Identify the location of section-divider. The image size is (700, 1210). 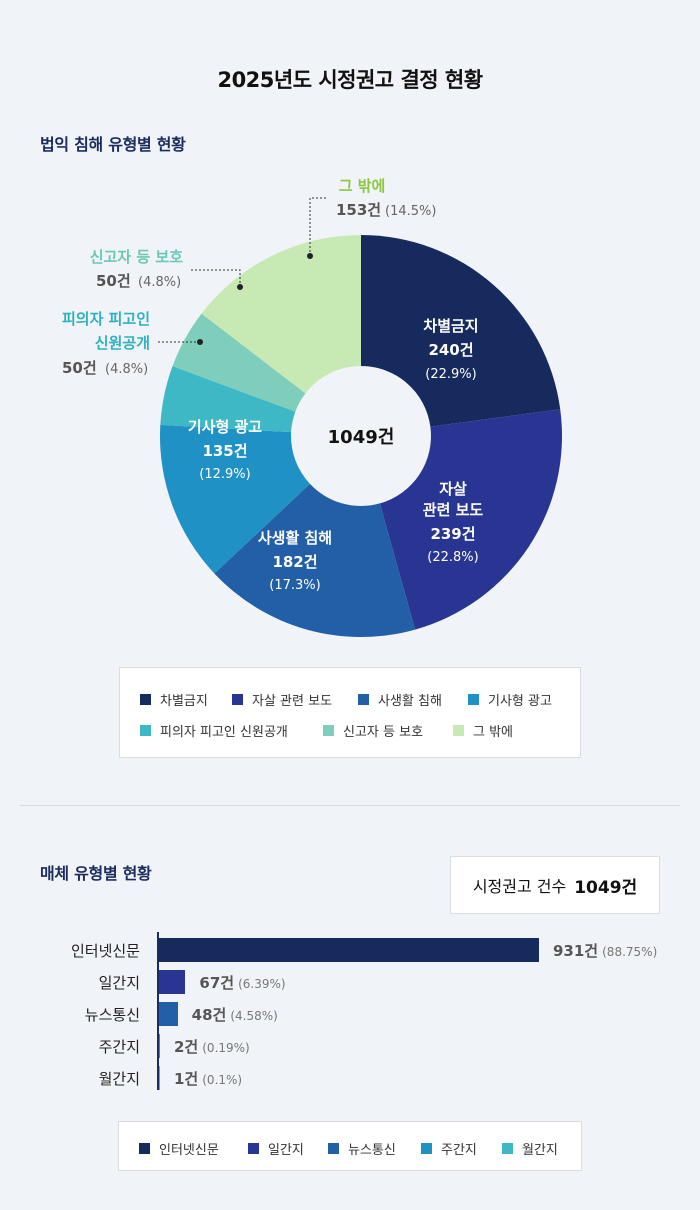
(350, 805).